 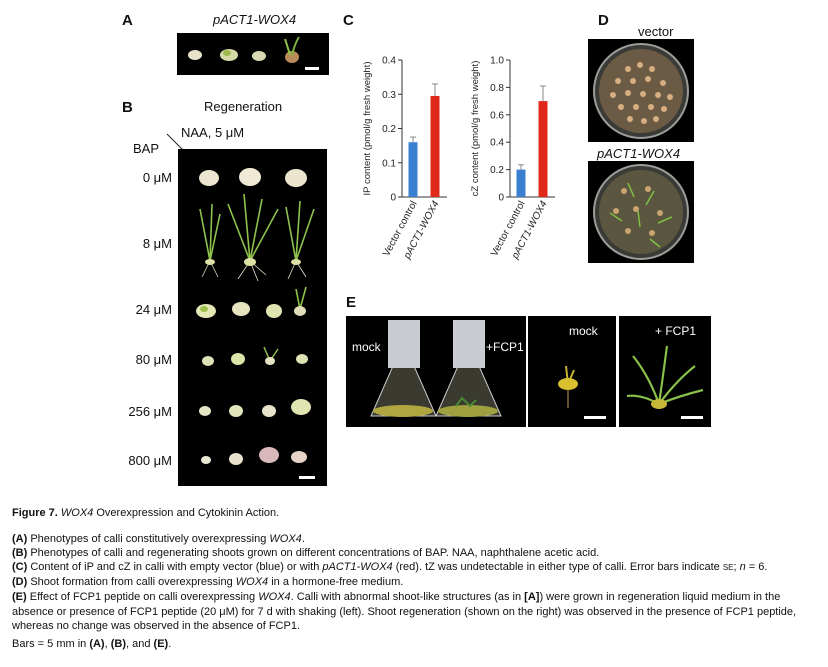 What do you see at coordinates (357, 567) in the screenshot?
I see `caption-c-gene: pACT1-WOX4` at bounding box center [357, 567].